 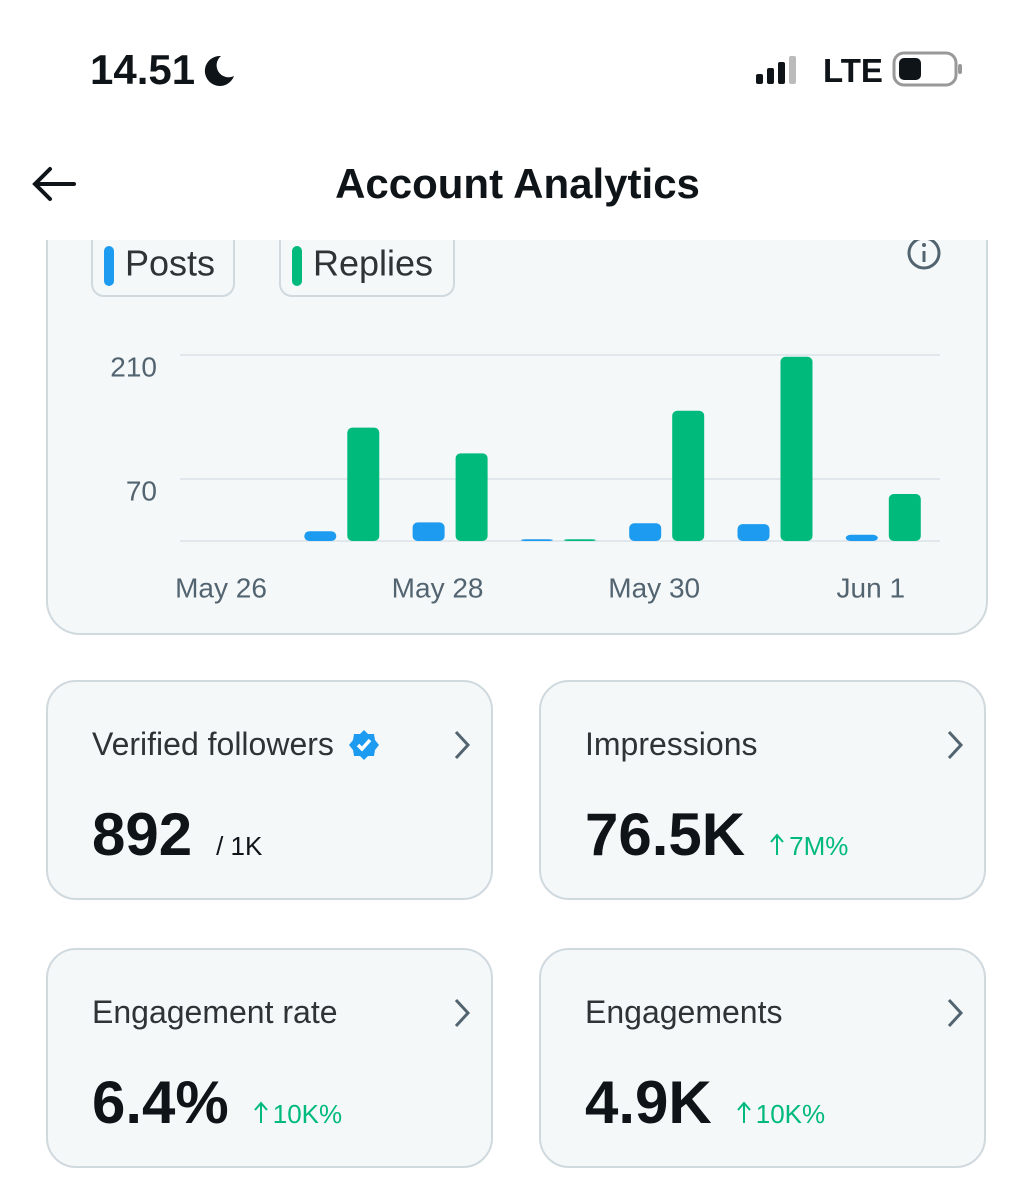 I want to click on card-title: Verified followers, so click(x=213, y=744).